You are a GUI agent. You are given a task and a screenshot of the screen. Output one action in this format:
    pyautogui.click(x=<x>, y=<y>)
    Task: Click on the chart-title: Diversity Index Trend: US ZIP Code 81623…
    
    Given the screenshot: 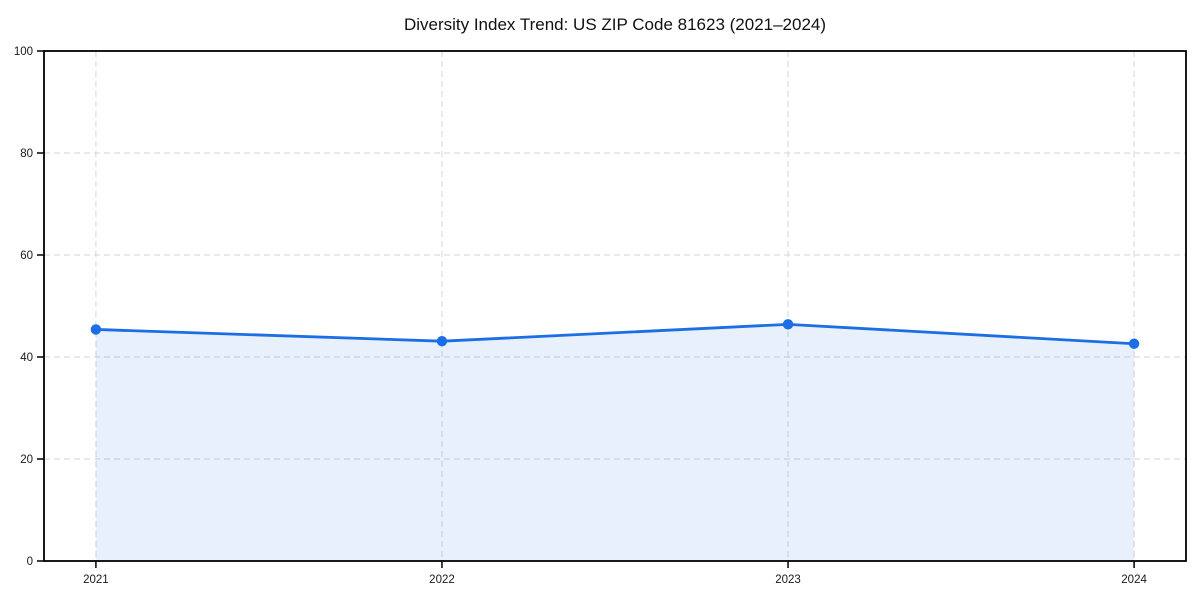 What is the action you would take?
    pyautogui.click(x=615, y=24)
    